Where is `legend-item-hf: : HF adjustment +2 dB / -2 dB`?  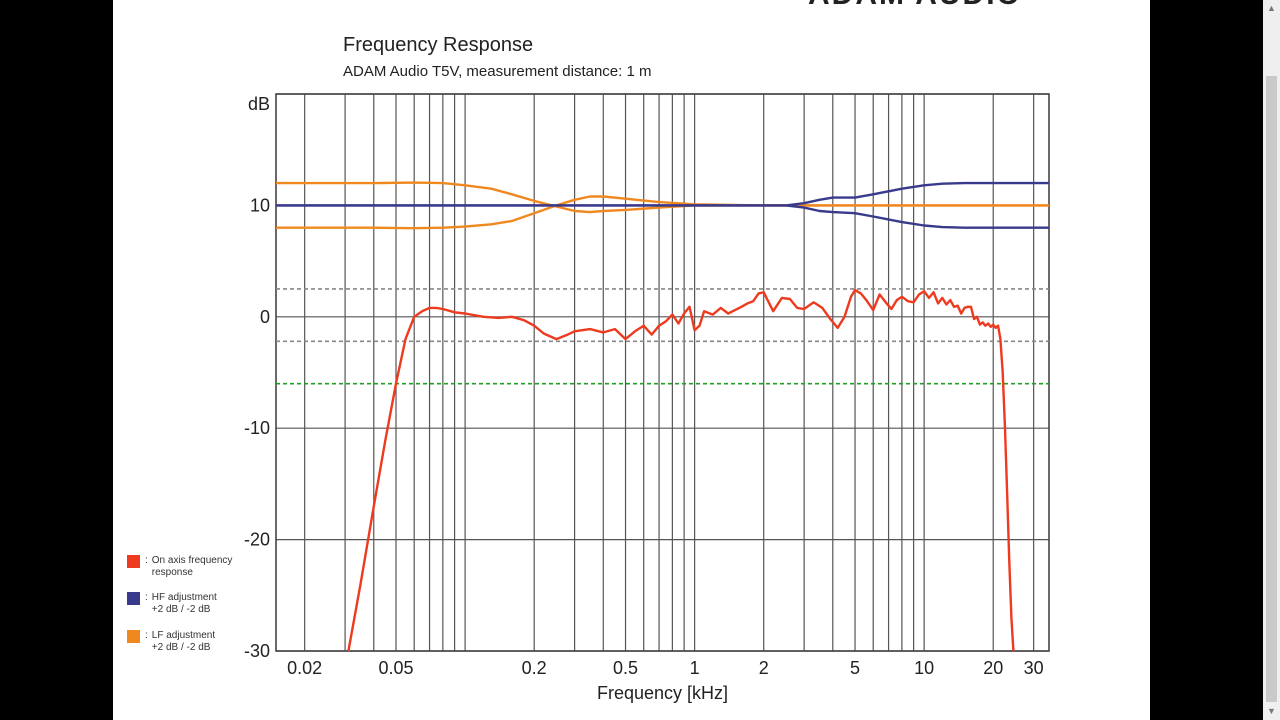
legend-item-hf: : HF adjustment +2 dB / -2 dB is located at coordinates (189, 604).